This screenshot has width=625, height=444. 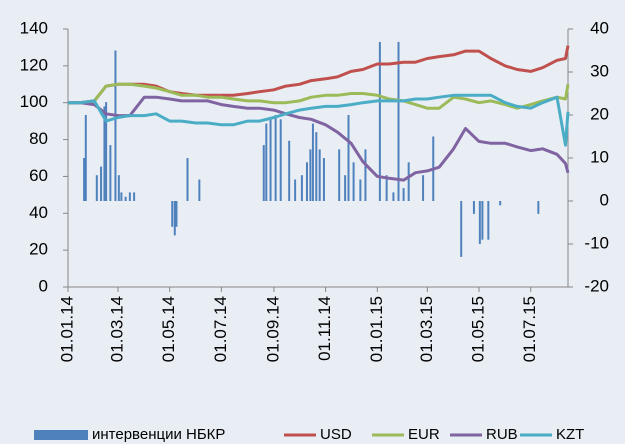 I want to click on y2-tick-label: 10, so click(x=599, y=156).